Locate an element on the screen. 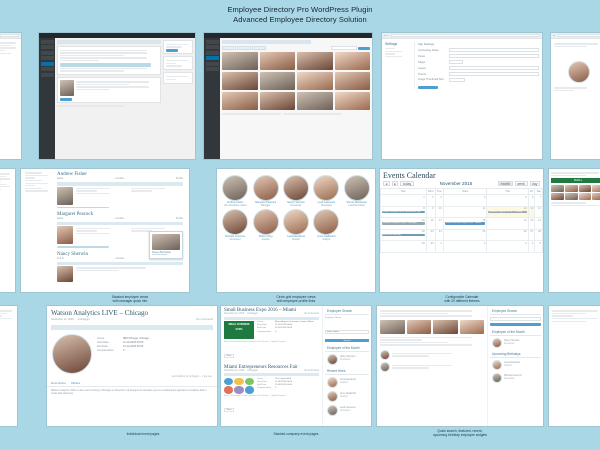 Image resolution: width=600 pixels, height=450 pixels. employee-circle: Laura Escalona Analyst is located at coordinates (296, 225).